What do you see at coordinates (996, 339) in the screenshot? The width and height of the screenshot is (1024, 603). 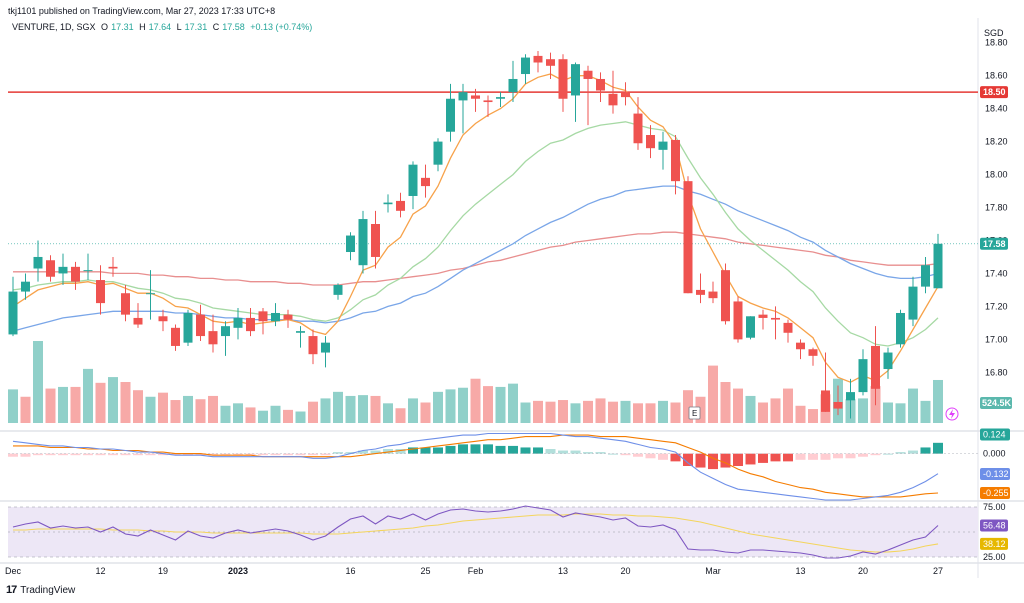 I see `price-tick-label: 17.00` at bounding box center [996, 339].